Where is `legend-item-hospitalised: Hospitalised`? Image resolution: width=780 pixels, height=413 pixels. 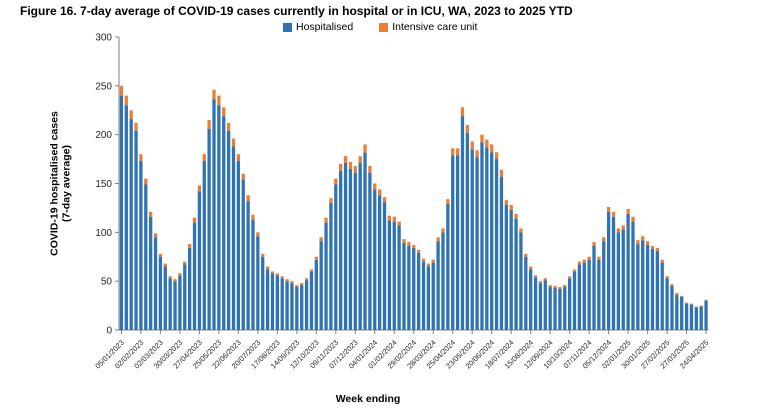 legend-item-hospitalised: Hospitalised is located at coordinates (318, 27).